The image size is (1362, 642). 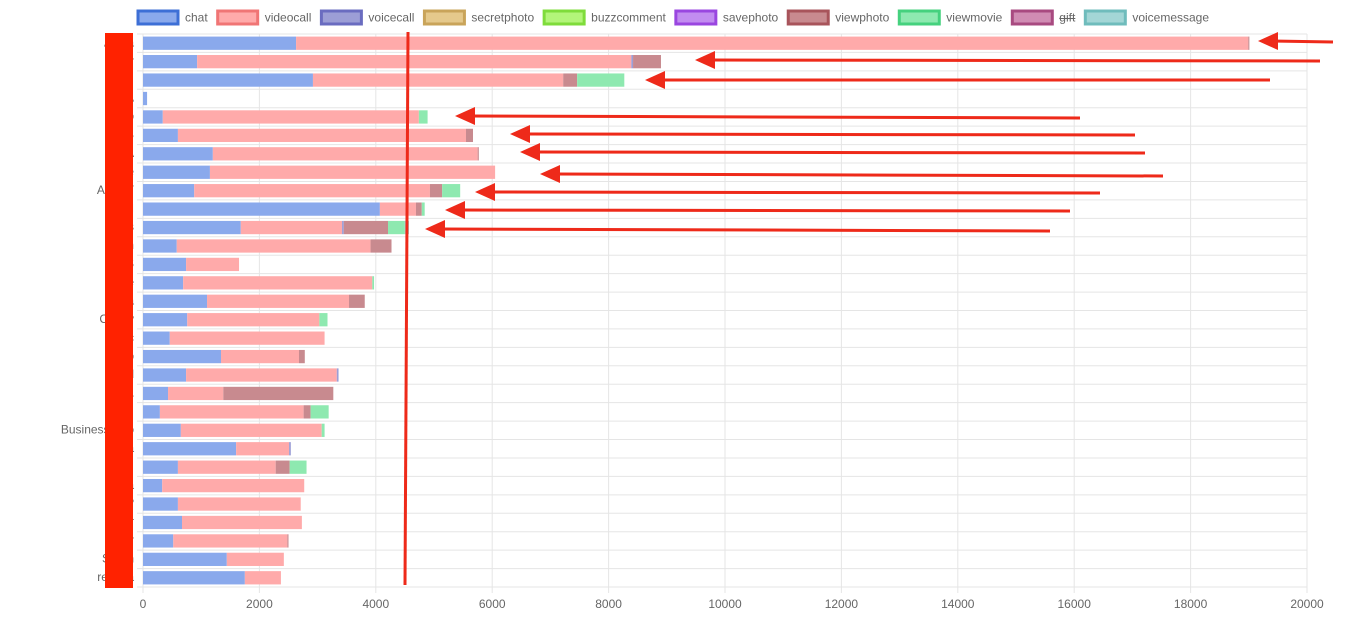 I want to click on x-tick-label: 2000, so click(x=259, y=604).